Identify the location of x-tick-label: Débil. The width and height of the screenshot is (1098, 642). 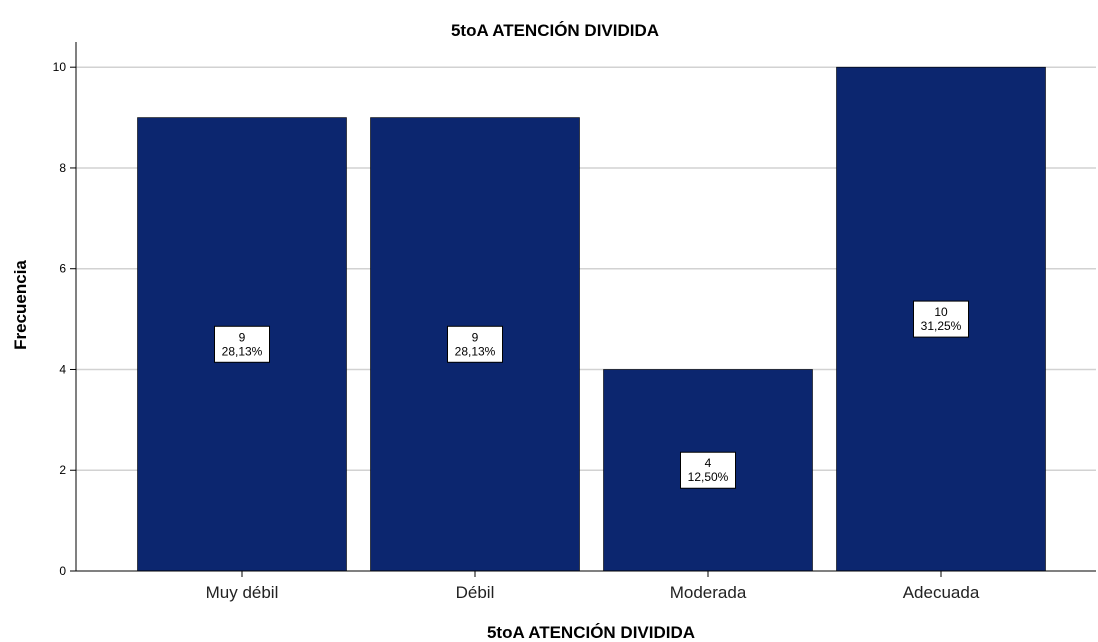
(475, 592).